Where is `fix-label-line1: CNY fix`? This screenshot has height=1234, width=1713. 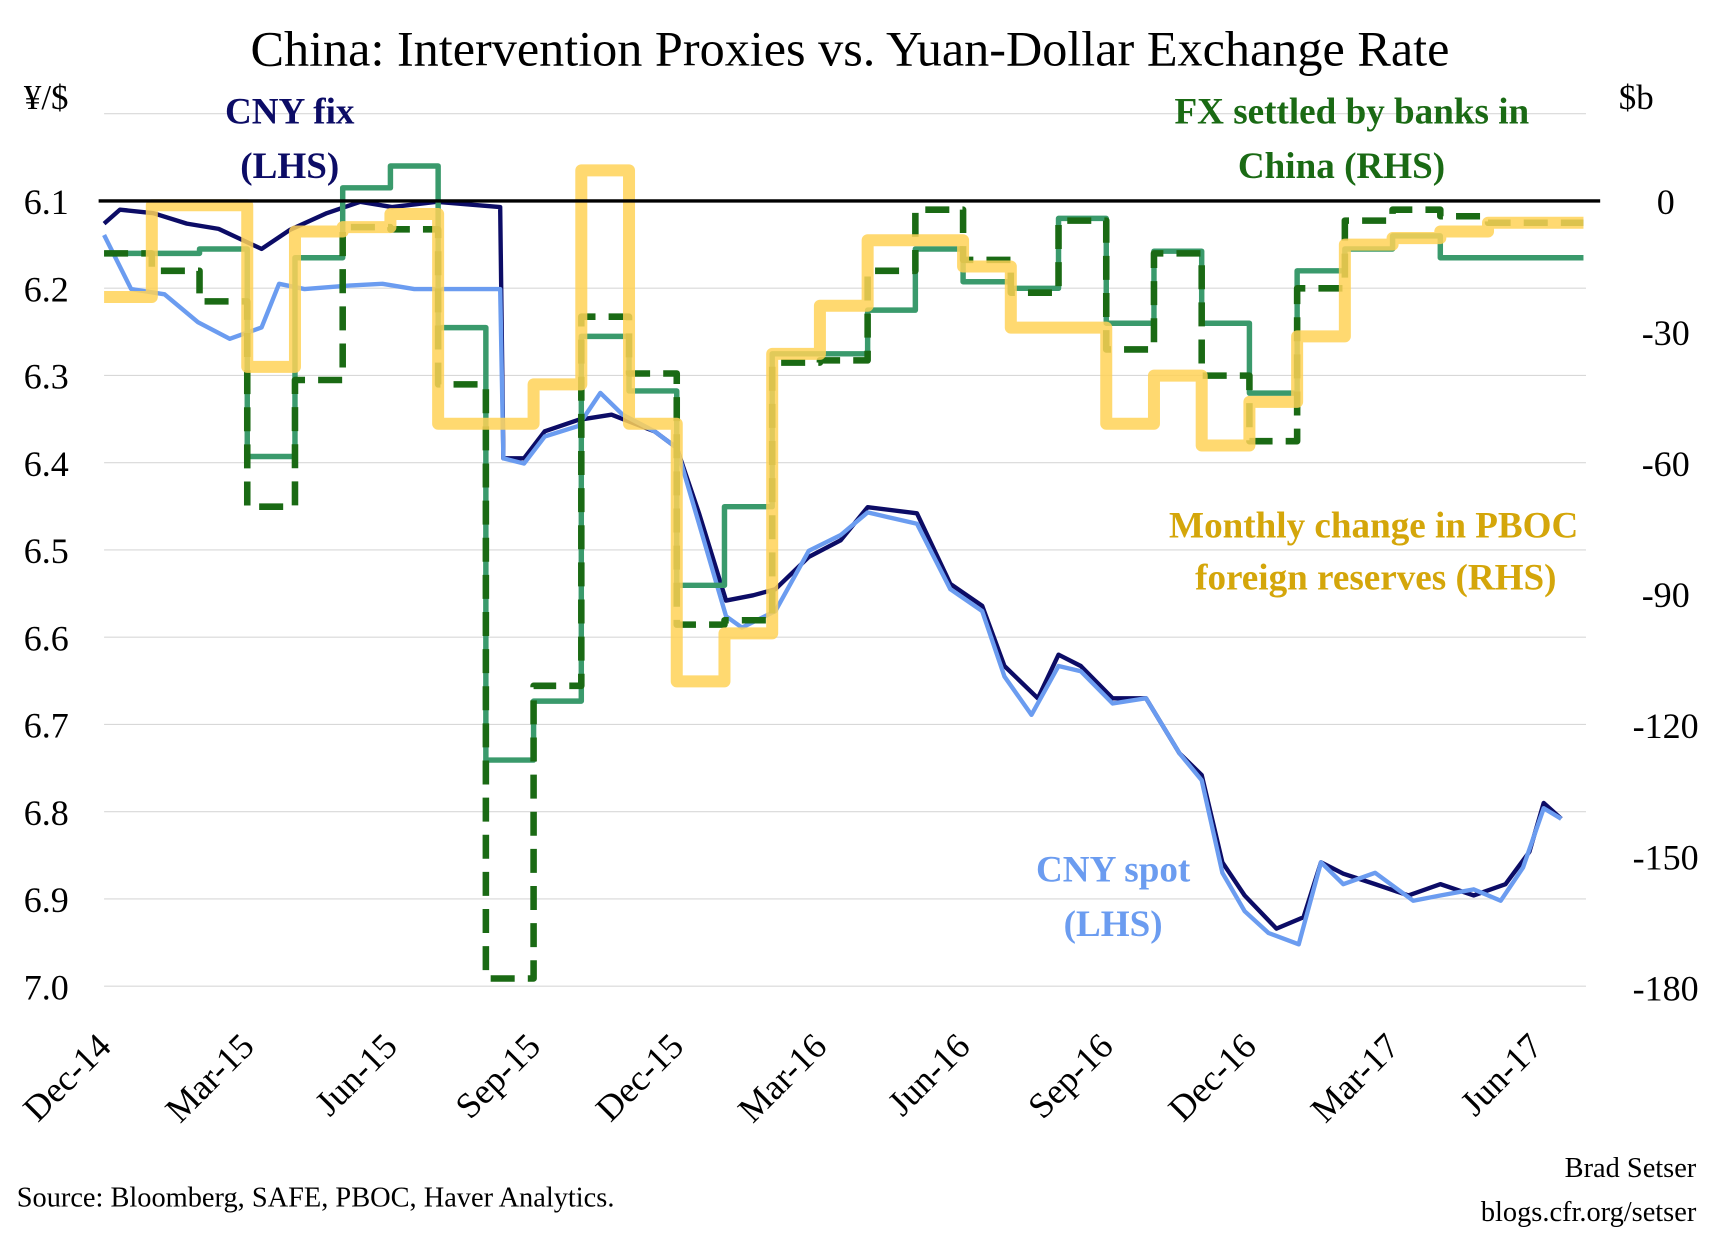
fix-label-line1: CNY fix is located at coordinates (290, 111).